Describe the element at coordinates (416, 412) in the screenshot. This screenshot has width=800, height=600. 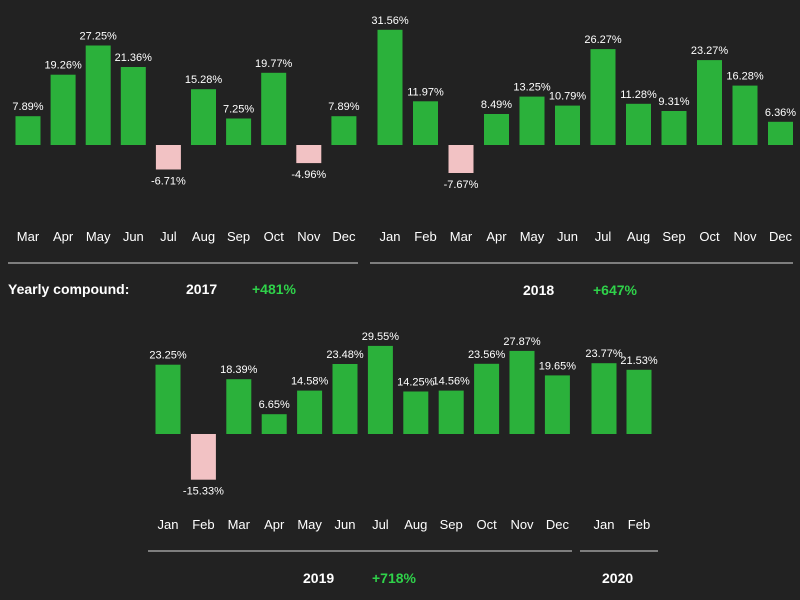
I see `bar-2019-aug` at that location.